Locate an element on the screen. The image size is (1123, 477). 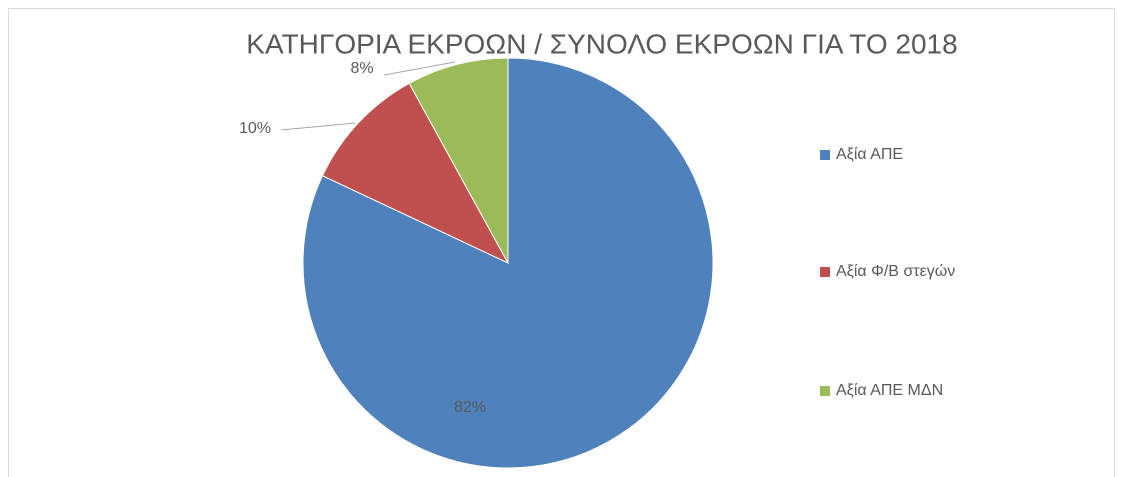
data-label: 8% is located at coordinates (361, 68).